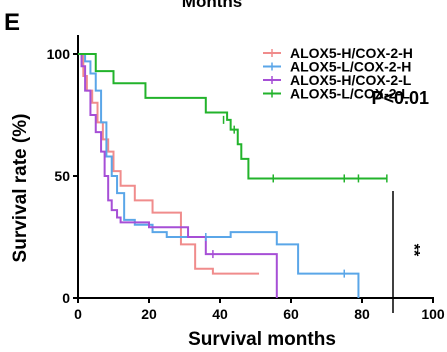  I want to click on x-tick-label: 80, so click(362, 314).